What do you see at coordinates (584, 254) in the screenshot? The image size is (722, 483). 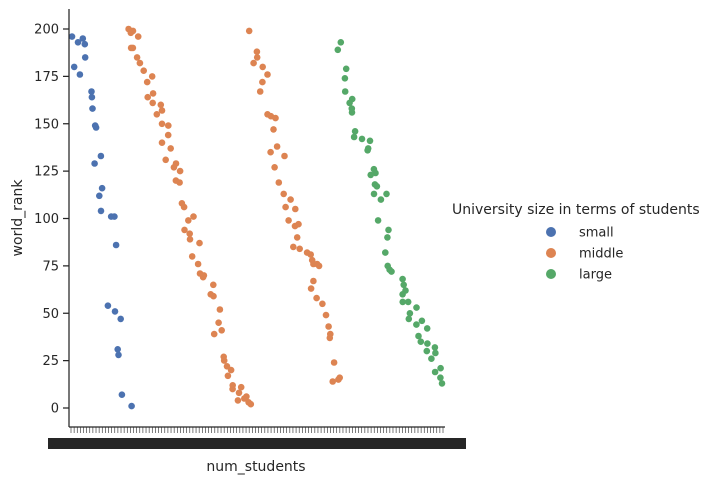 I see `legend-entries: small middle large` at bounding box center [584, 254].